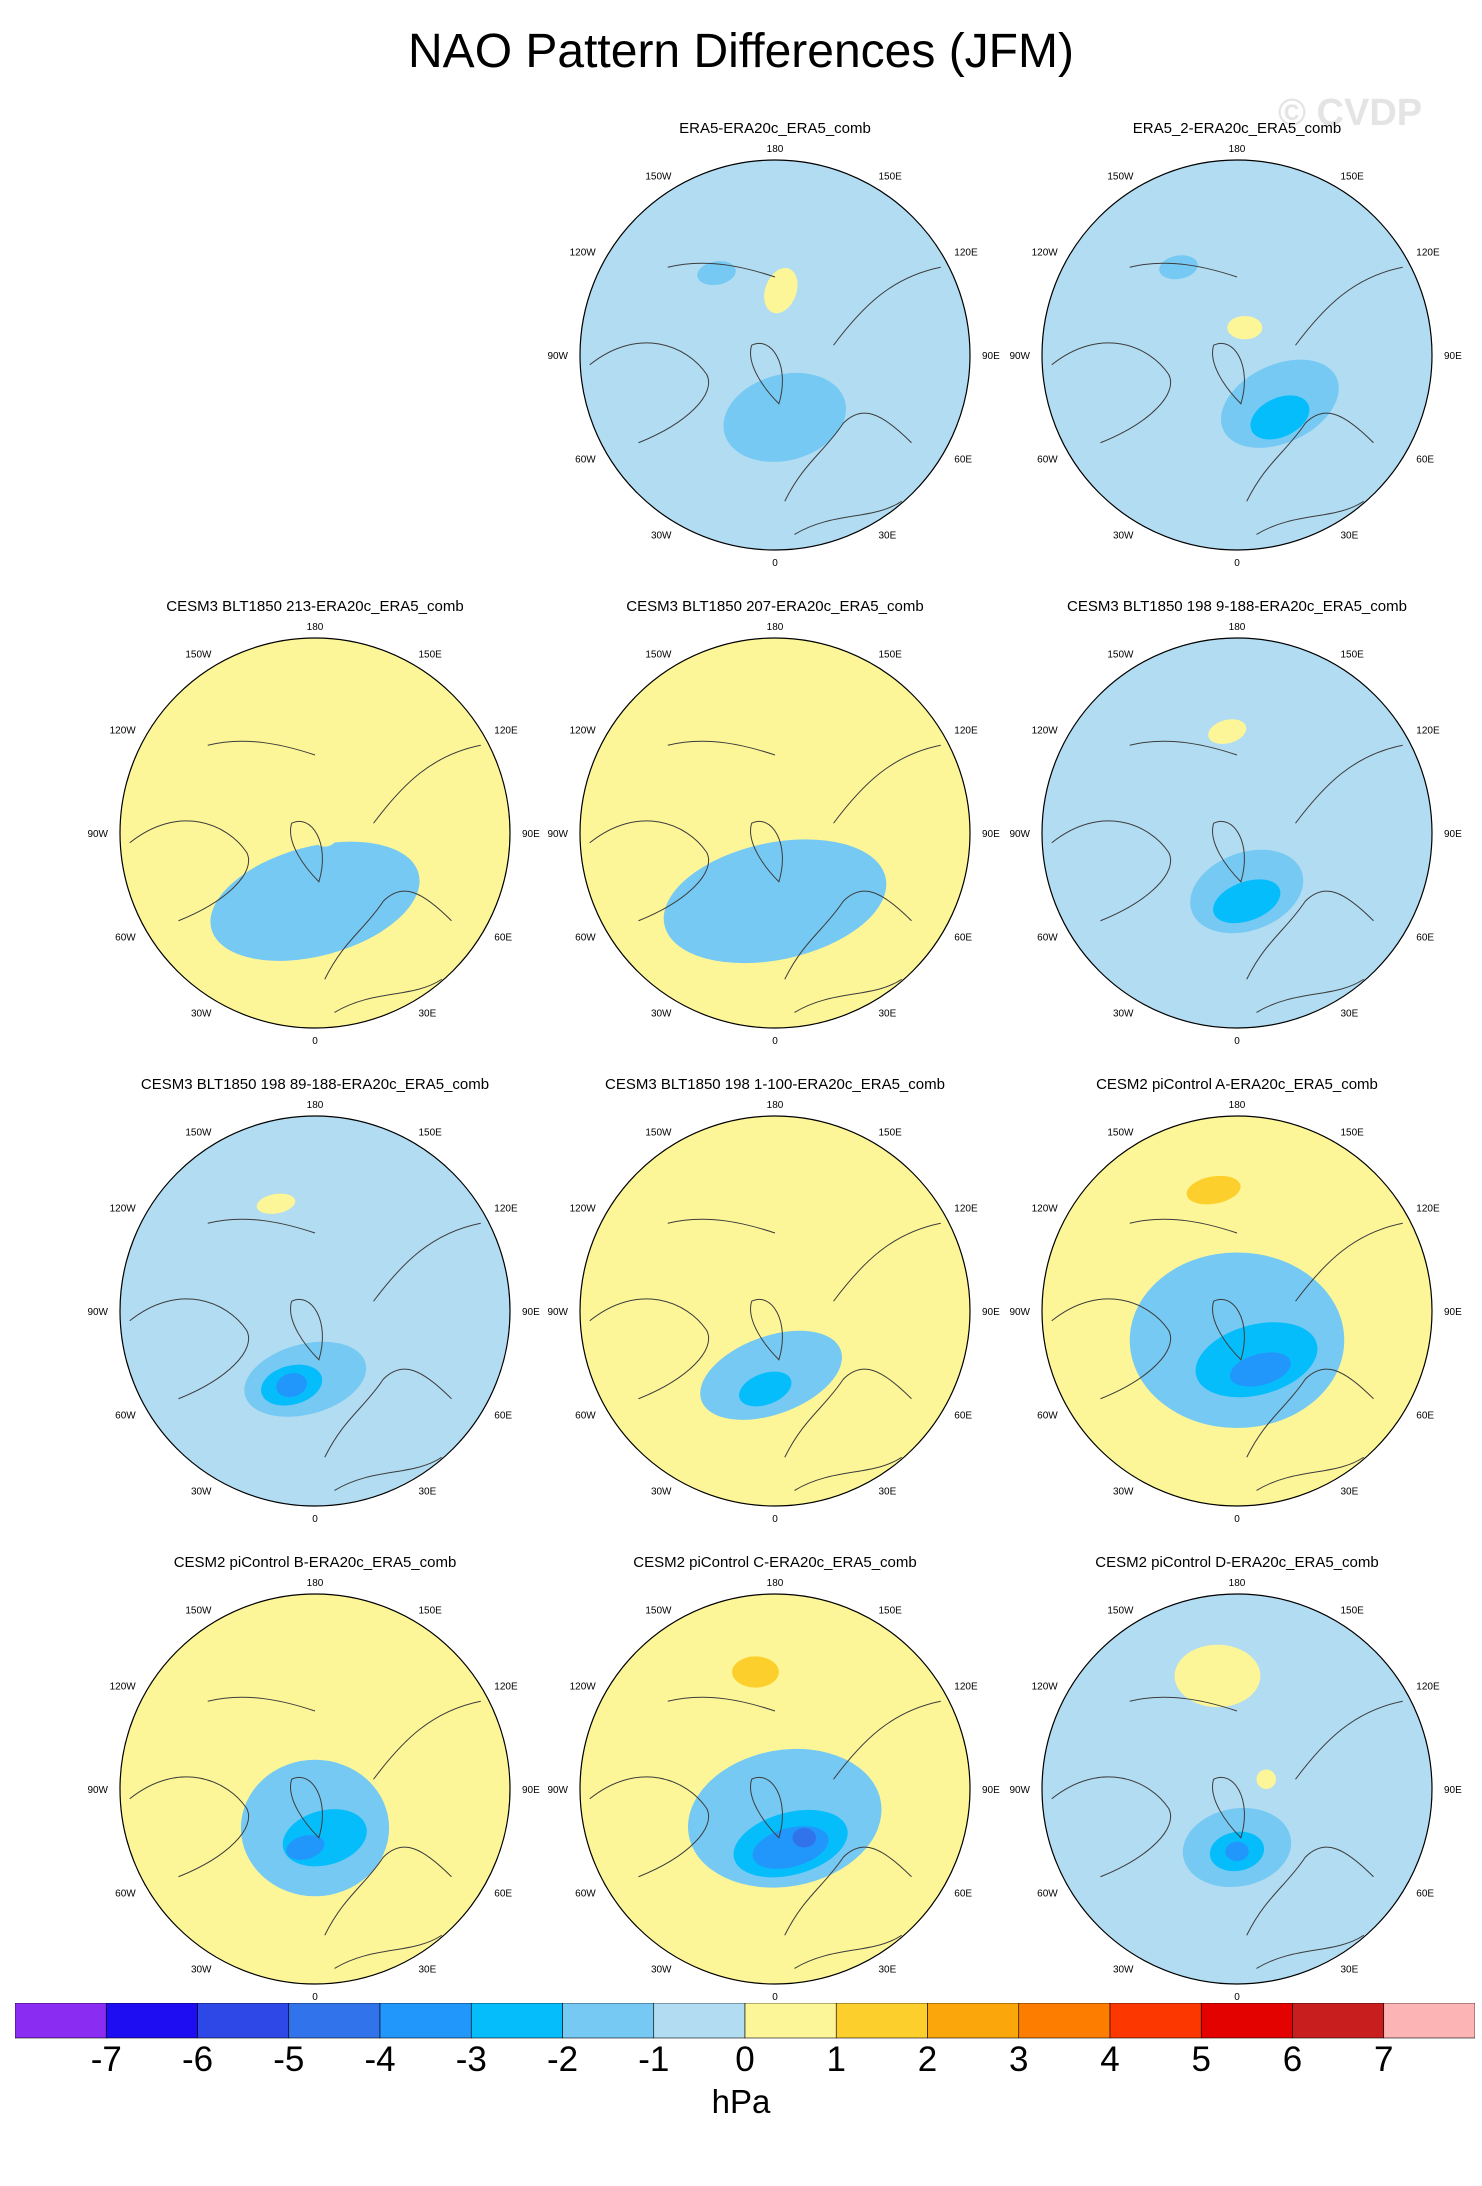  Describe the element at coordinates (927, 2059) in the screenshot. I see `colorbar-tick-label: 2` at that location.